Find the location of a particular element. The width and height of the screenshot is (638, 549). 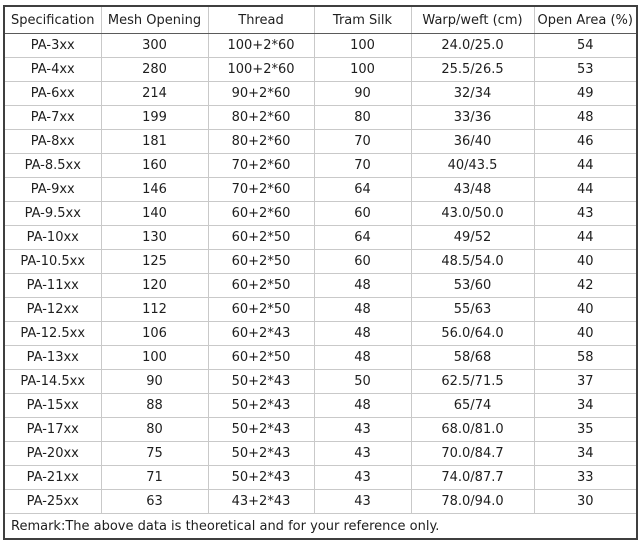

table-row: PA-8.5xx 160 70+2*60 70 40/43.5 44 is located at coordinates (320, 165).